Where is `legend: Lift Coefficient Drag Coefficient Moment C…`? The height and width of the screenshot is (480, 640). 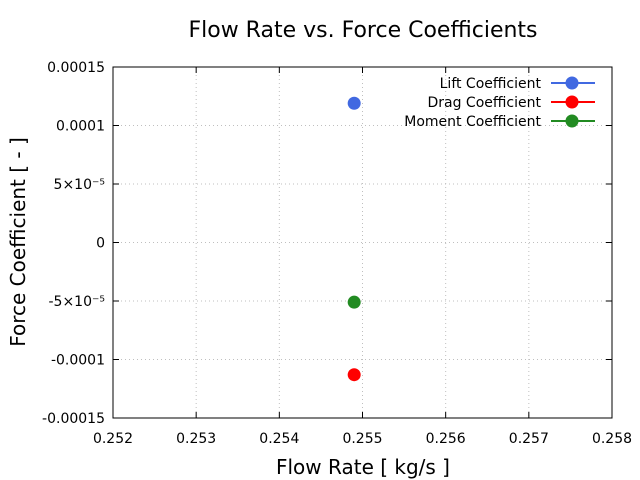 legend: Lift Coefficient Drag Coefficient Moment C… is located at coordinates (499, 103).